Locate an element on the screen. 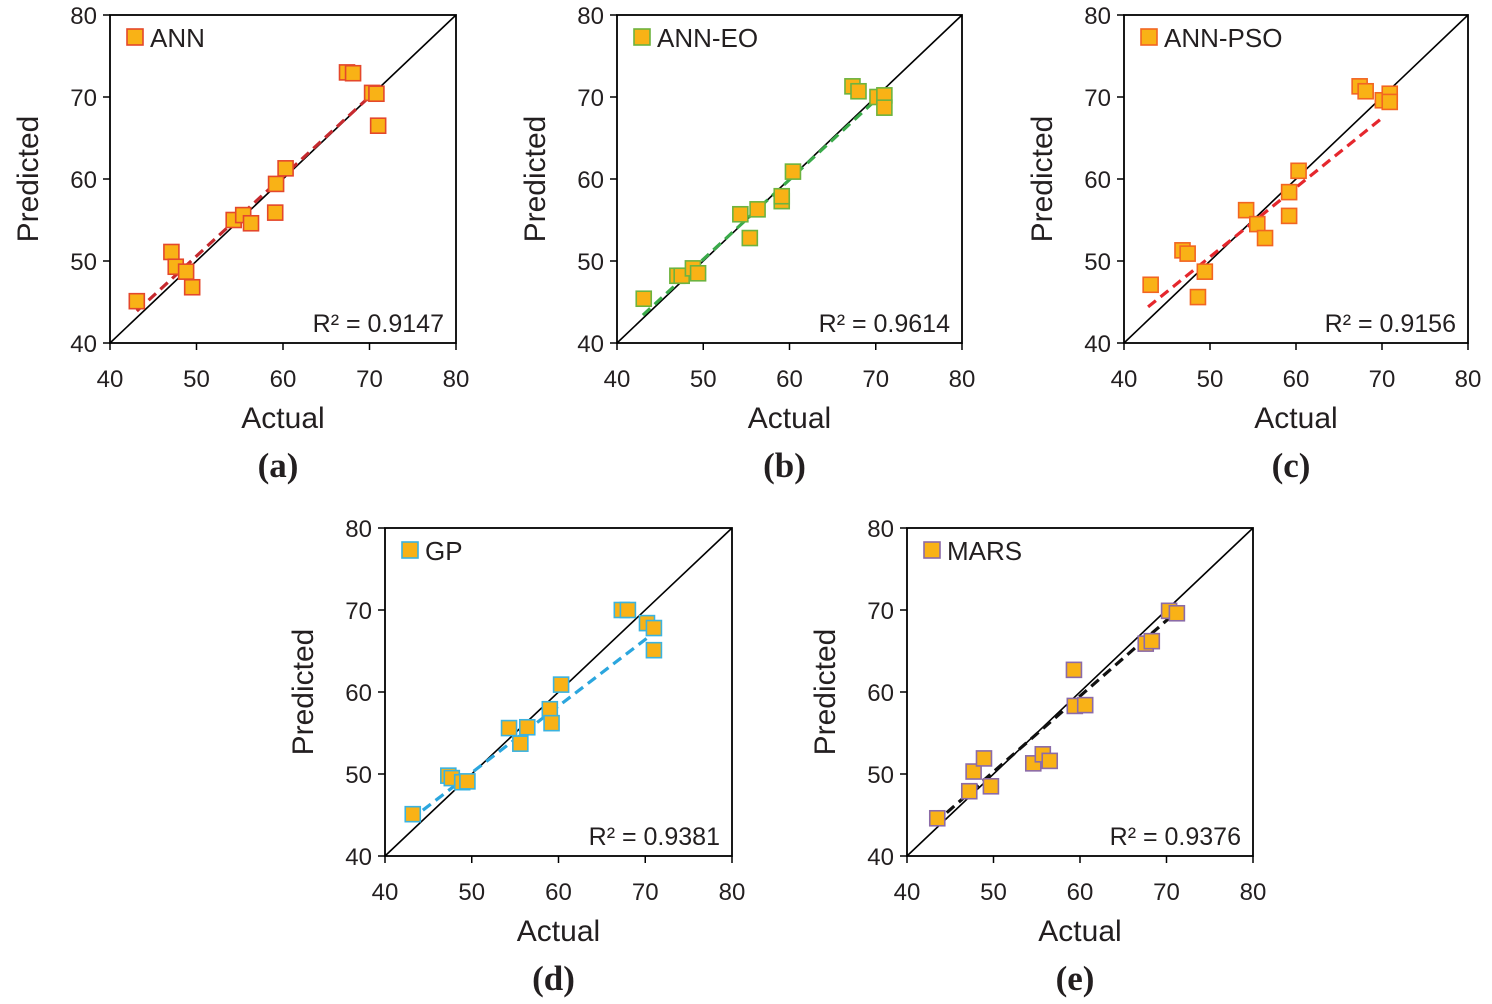 The width and height of the screenshot is (1492, 1004). legend-label: ANN is located at coordinates (177, 38).